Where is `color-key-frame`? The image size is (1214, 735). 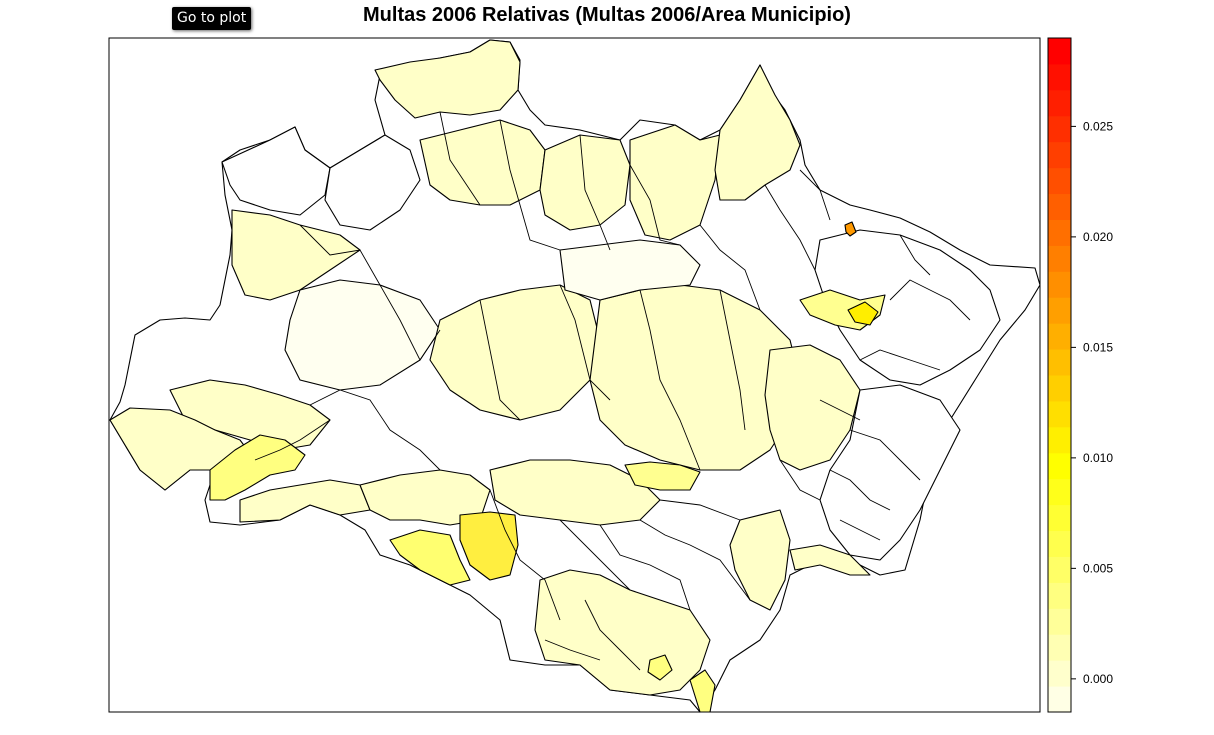
color-key-frame is located at coordinates (1059, 375).